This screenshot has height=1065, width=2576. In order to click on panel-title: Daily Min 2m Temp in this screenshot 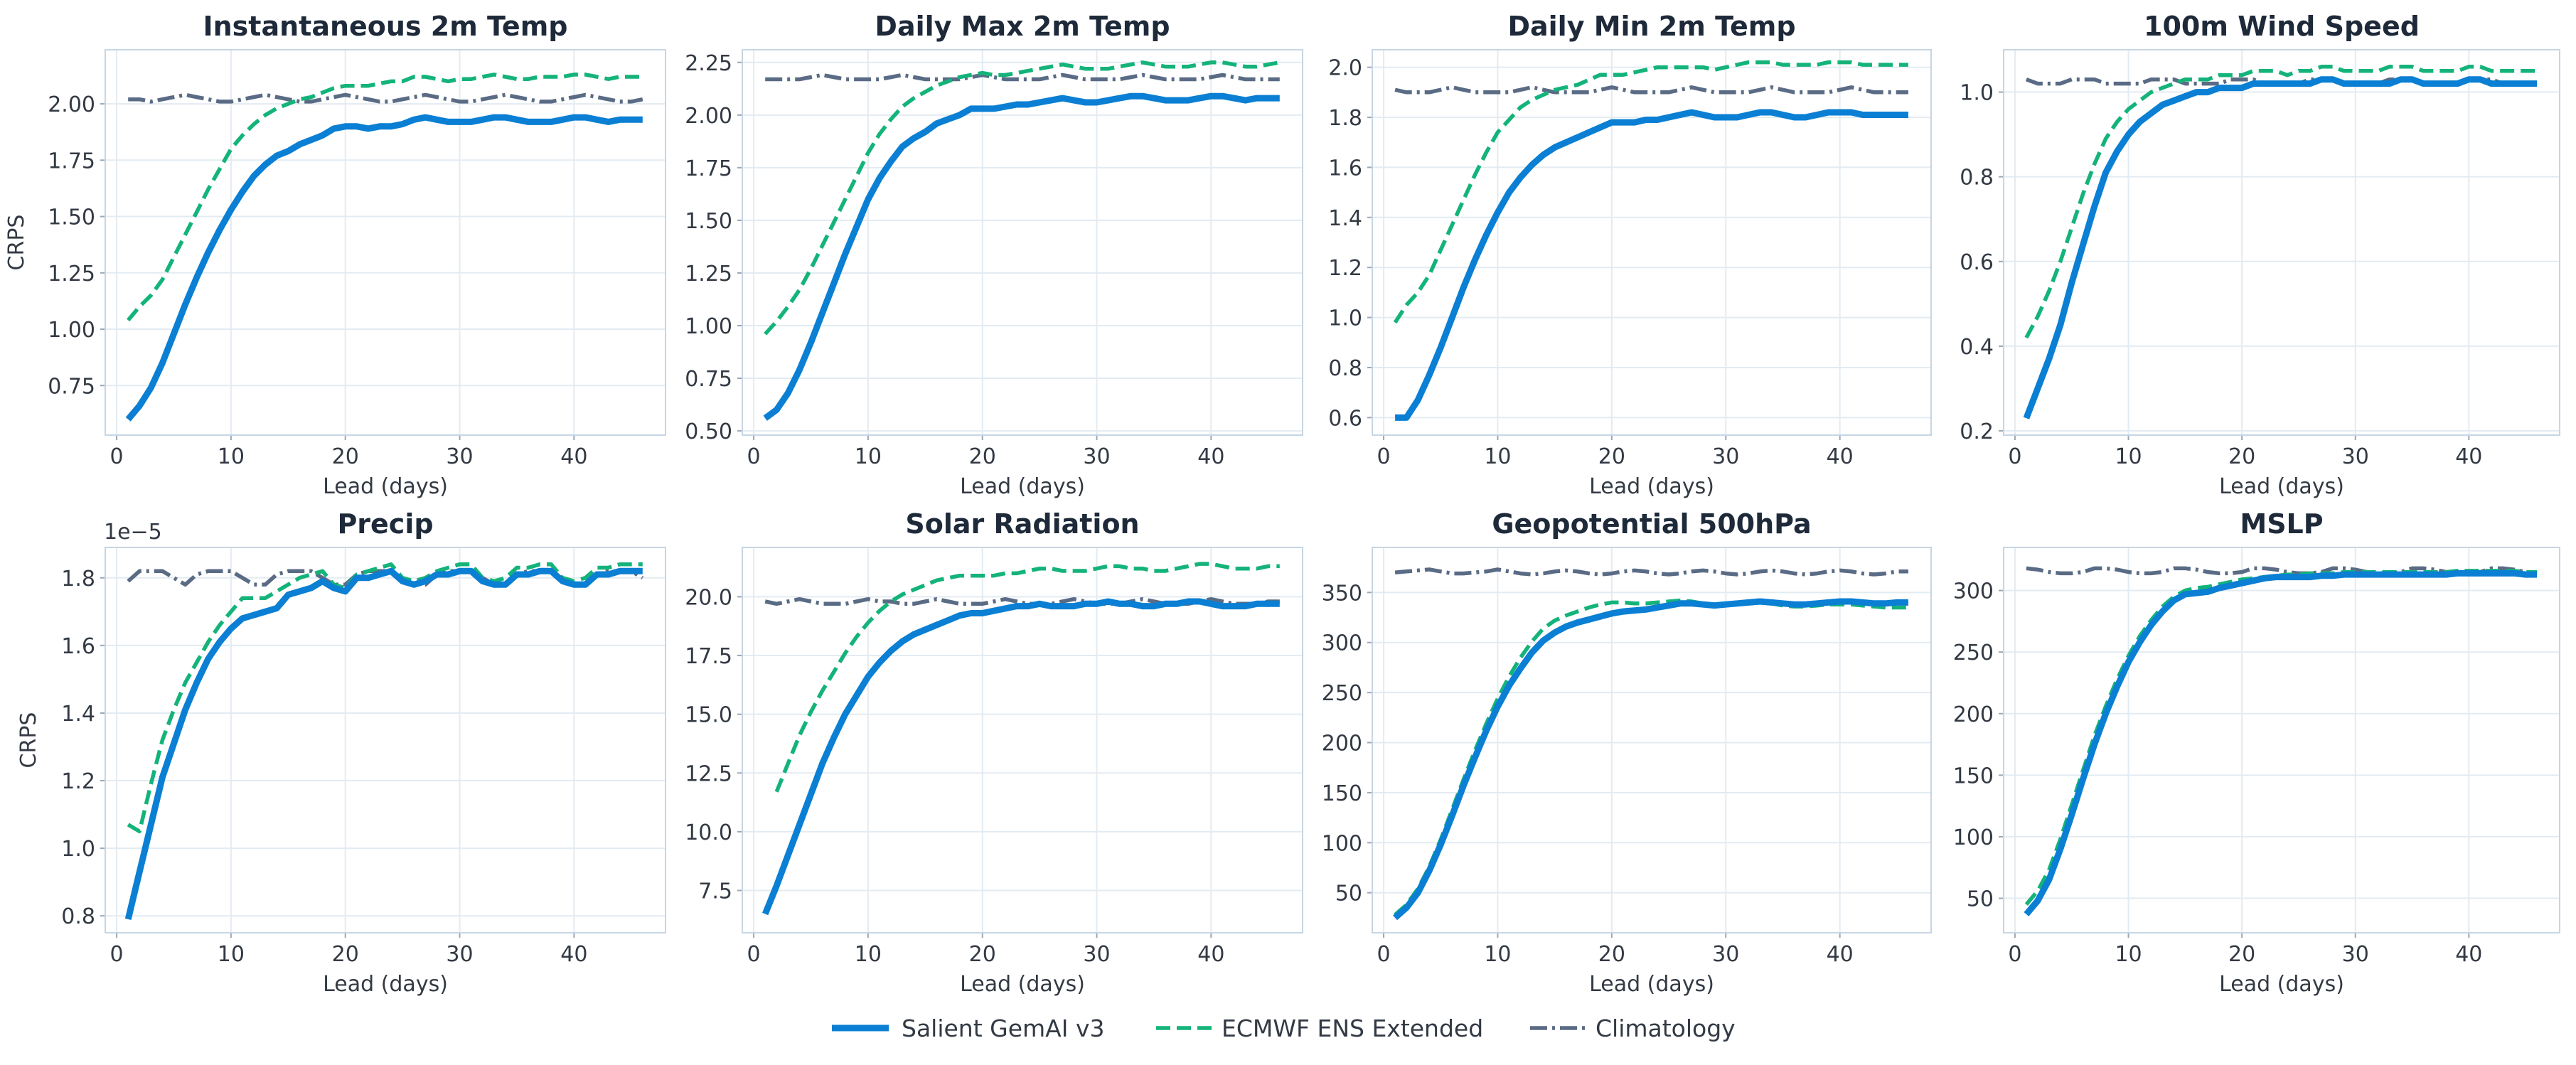, I will do `click(1651, 26)`.